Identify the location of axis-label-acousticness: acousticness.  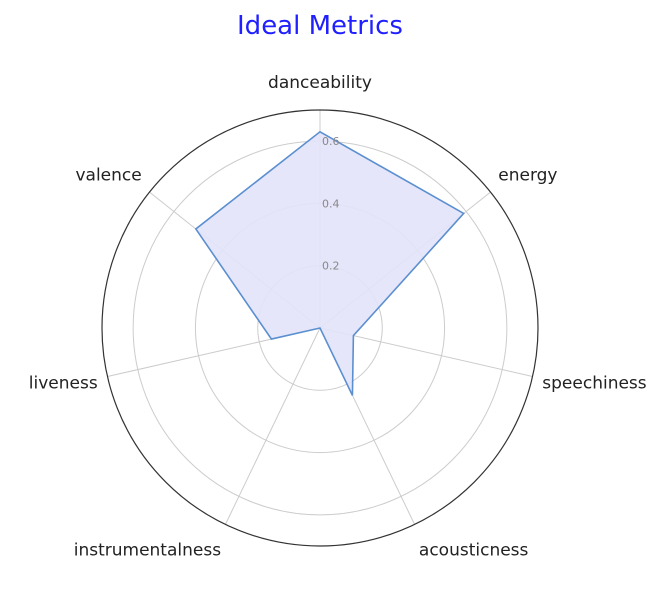
(474, 551).